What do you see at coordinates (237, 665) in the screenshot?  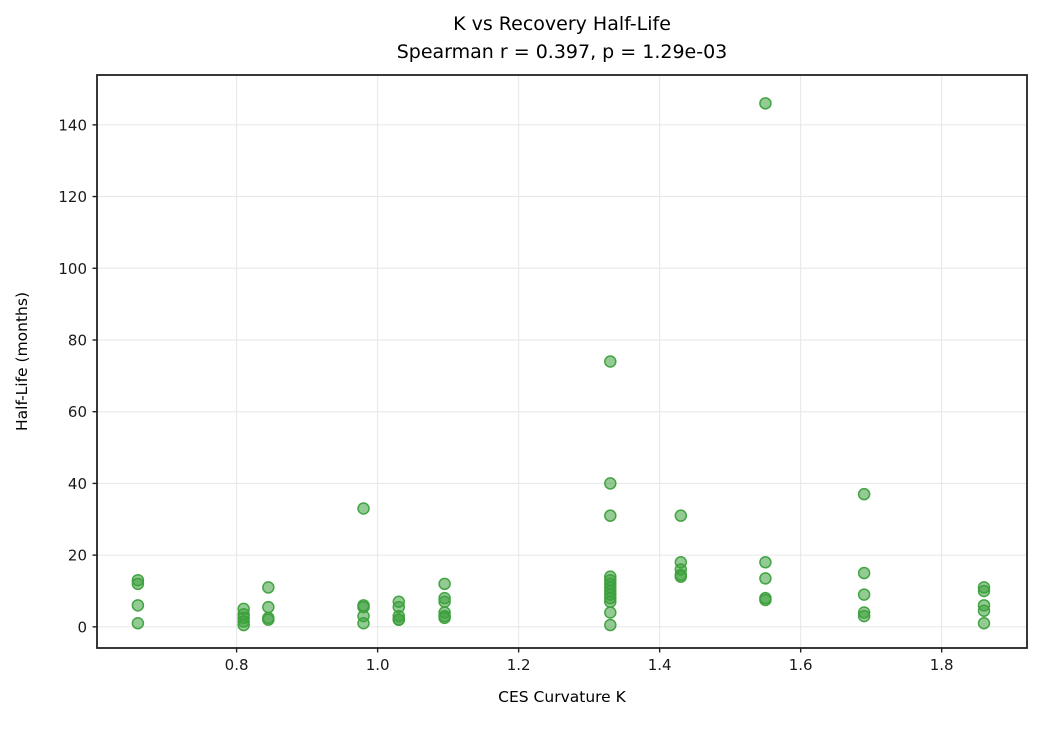 I see `x-tick-label: 0.8` at bounding box center [237, 665].